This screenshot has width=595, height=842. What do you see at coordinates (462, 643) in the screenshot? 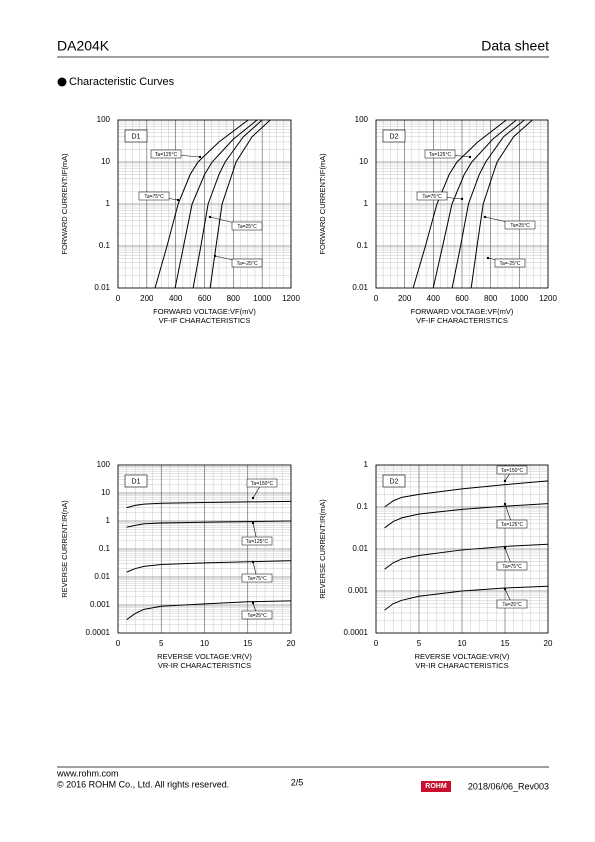
I see `x-tick-label: 10` at bounding box center [462, 643].